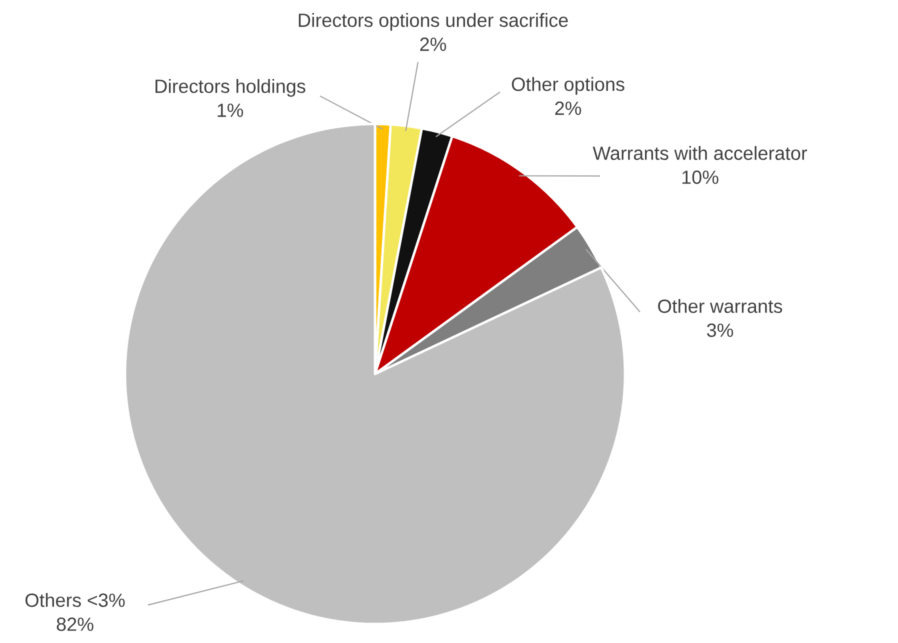  What do you see at coordinates (231, 88) in the screenshot?
I see `slice-label: Directors holdings` at bounding box center [231, 88].